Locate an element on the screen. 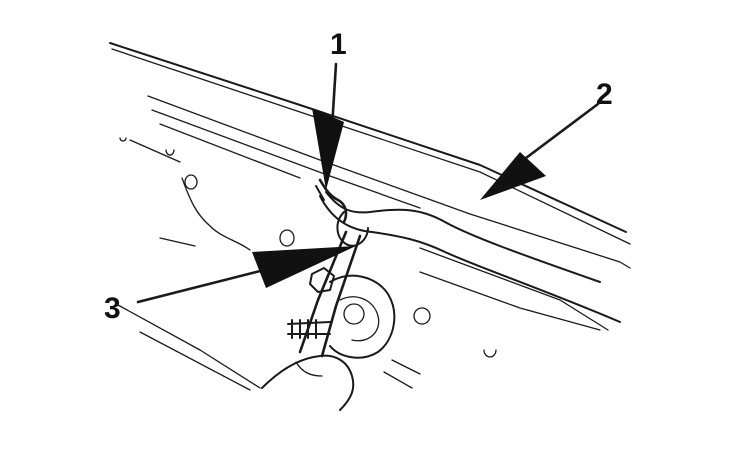 This screenshot has width=734, height=468. callout-2: 2 is located at coordinates (604, 94).